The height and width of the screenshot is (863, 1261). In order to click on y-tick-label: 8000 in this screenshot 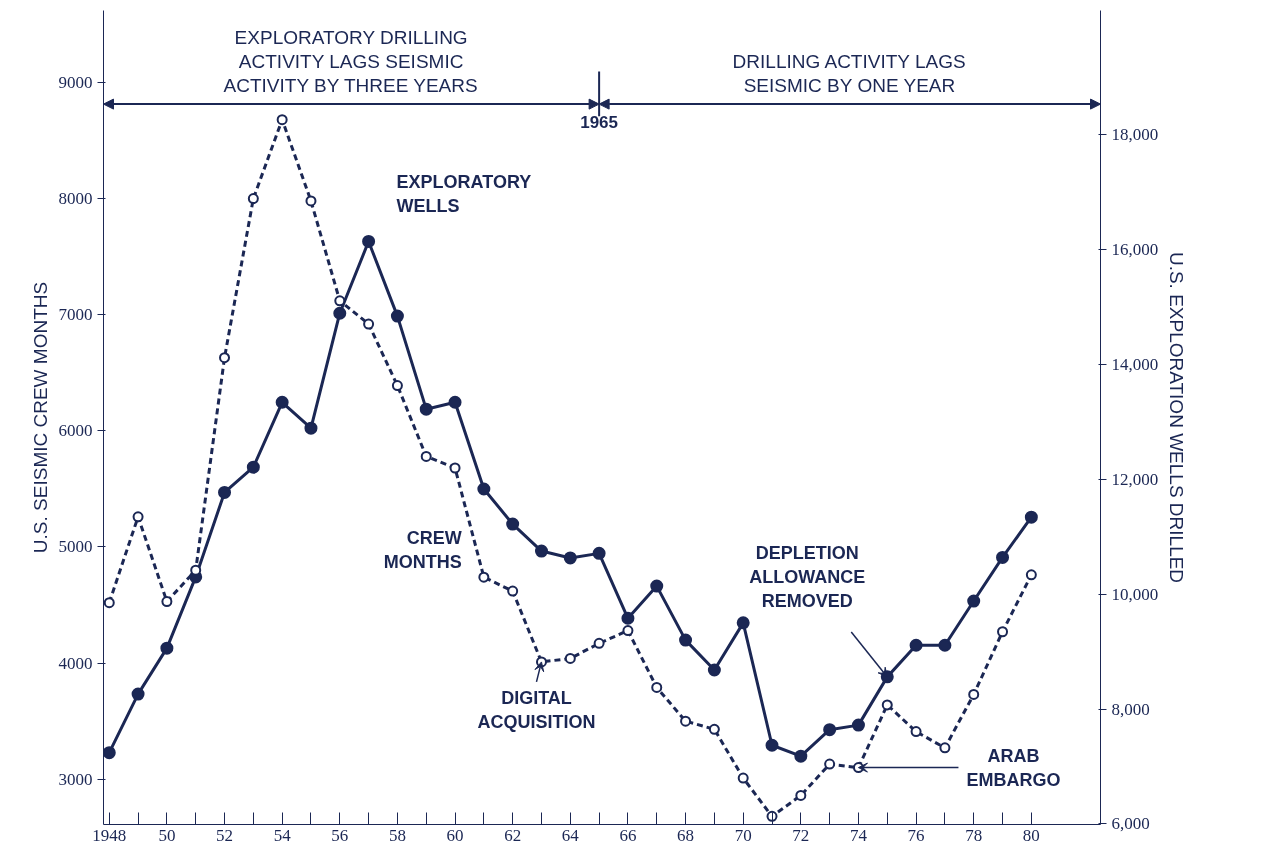, I will do `click(75, 199)`.